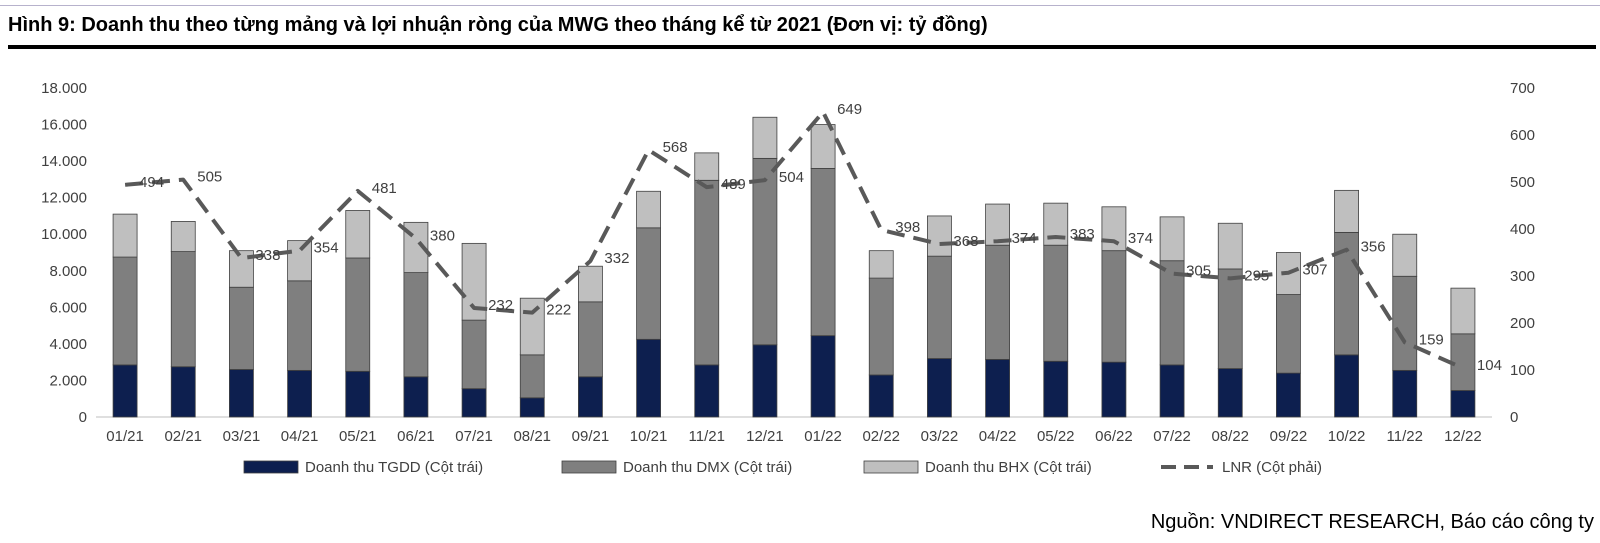  What do you see at coordinates (823, 436) in the screenshot?
I see `x-tick-label: 01/22` at bounding box center [823, 436].